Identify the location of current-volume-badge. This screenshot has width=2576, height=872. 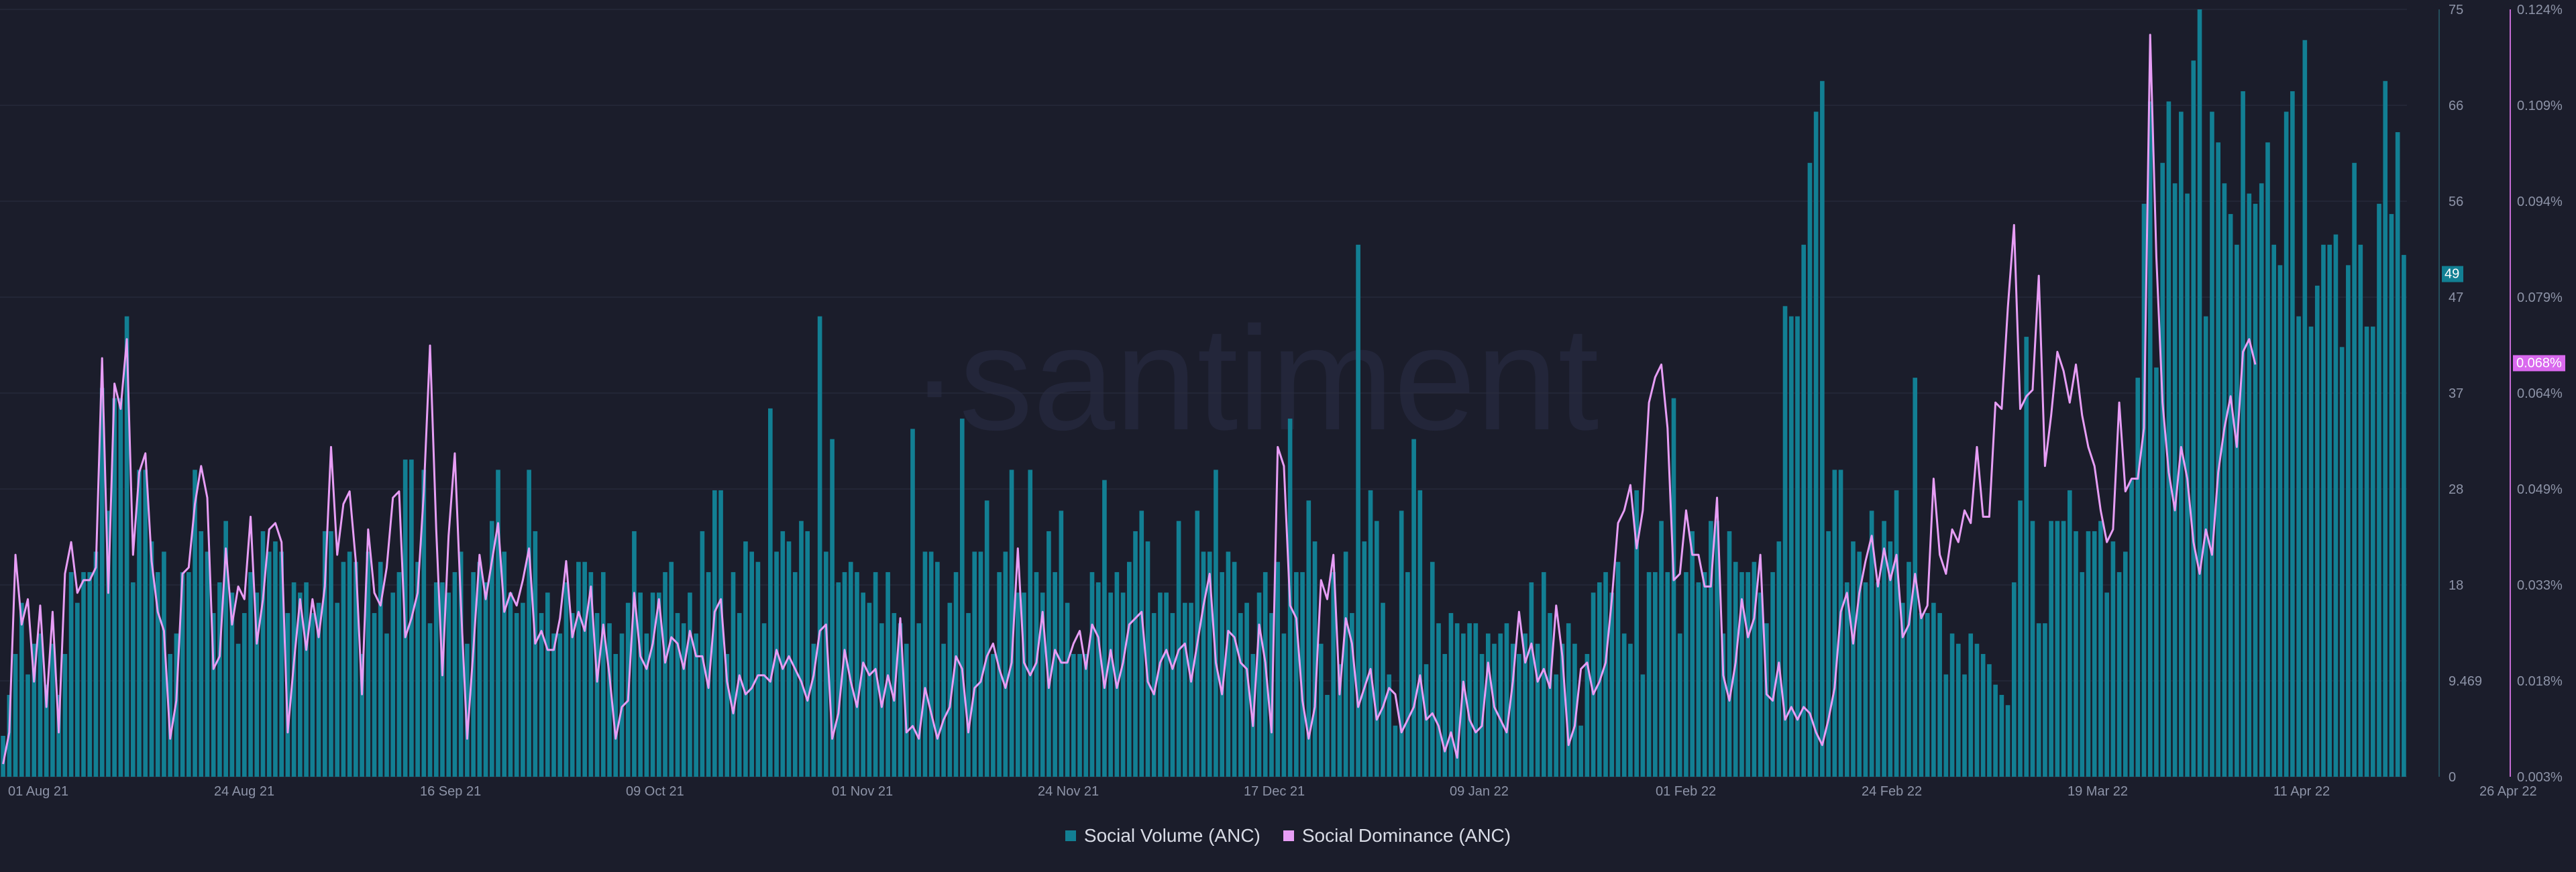
(2452, 274).